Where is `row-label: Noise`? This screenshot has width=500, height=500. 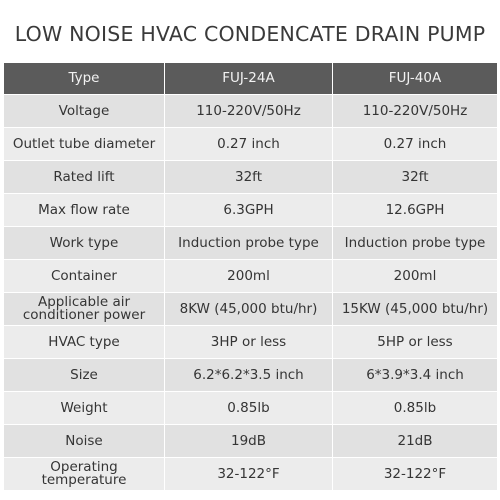
row-label: Noise is located at coordinates (84, 441).